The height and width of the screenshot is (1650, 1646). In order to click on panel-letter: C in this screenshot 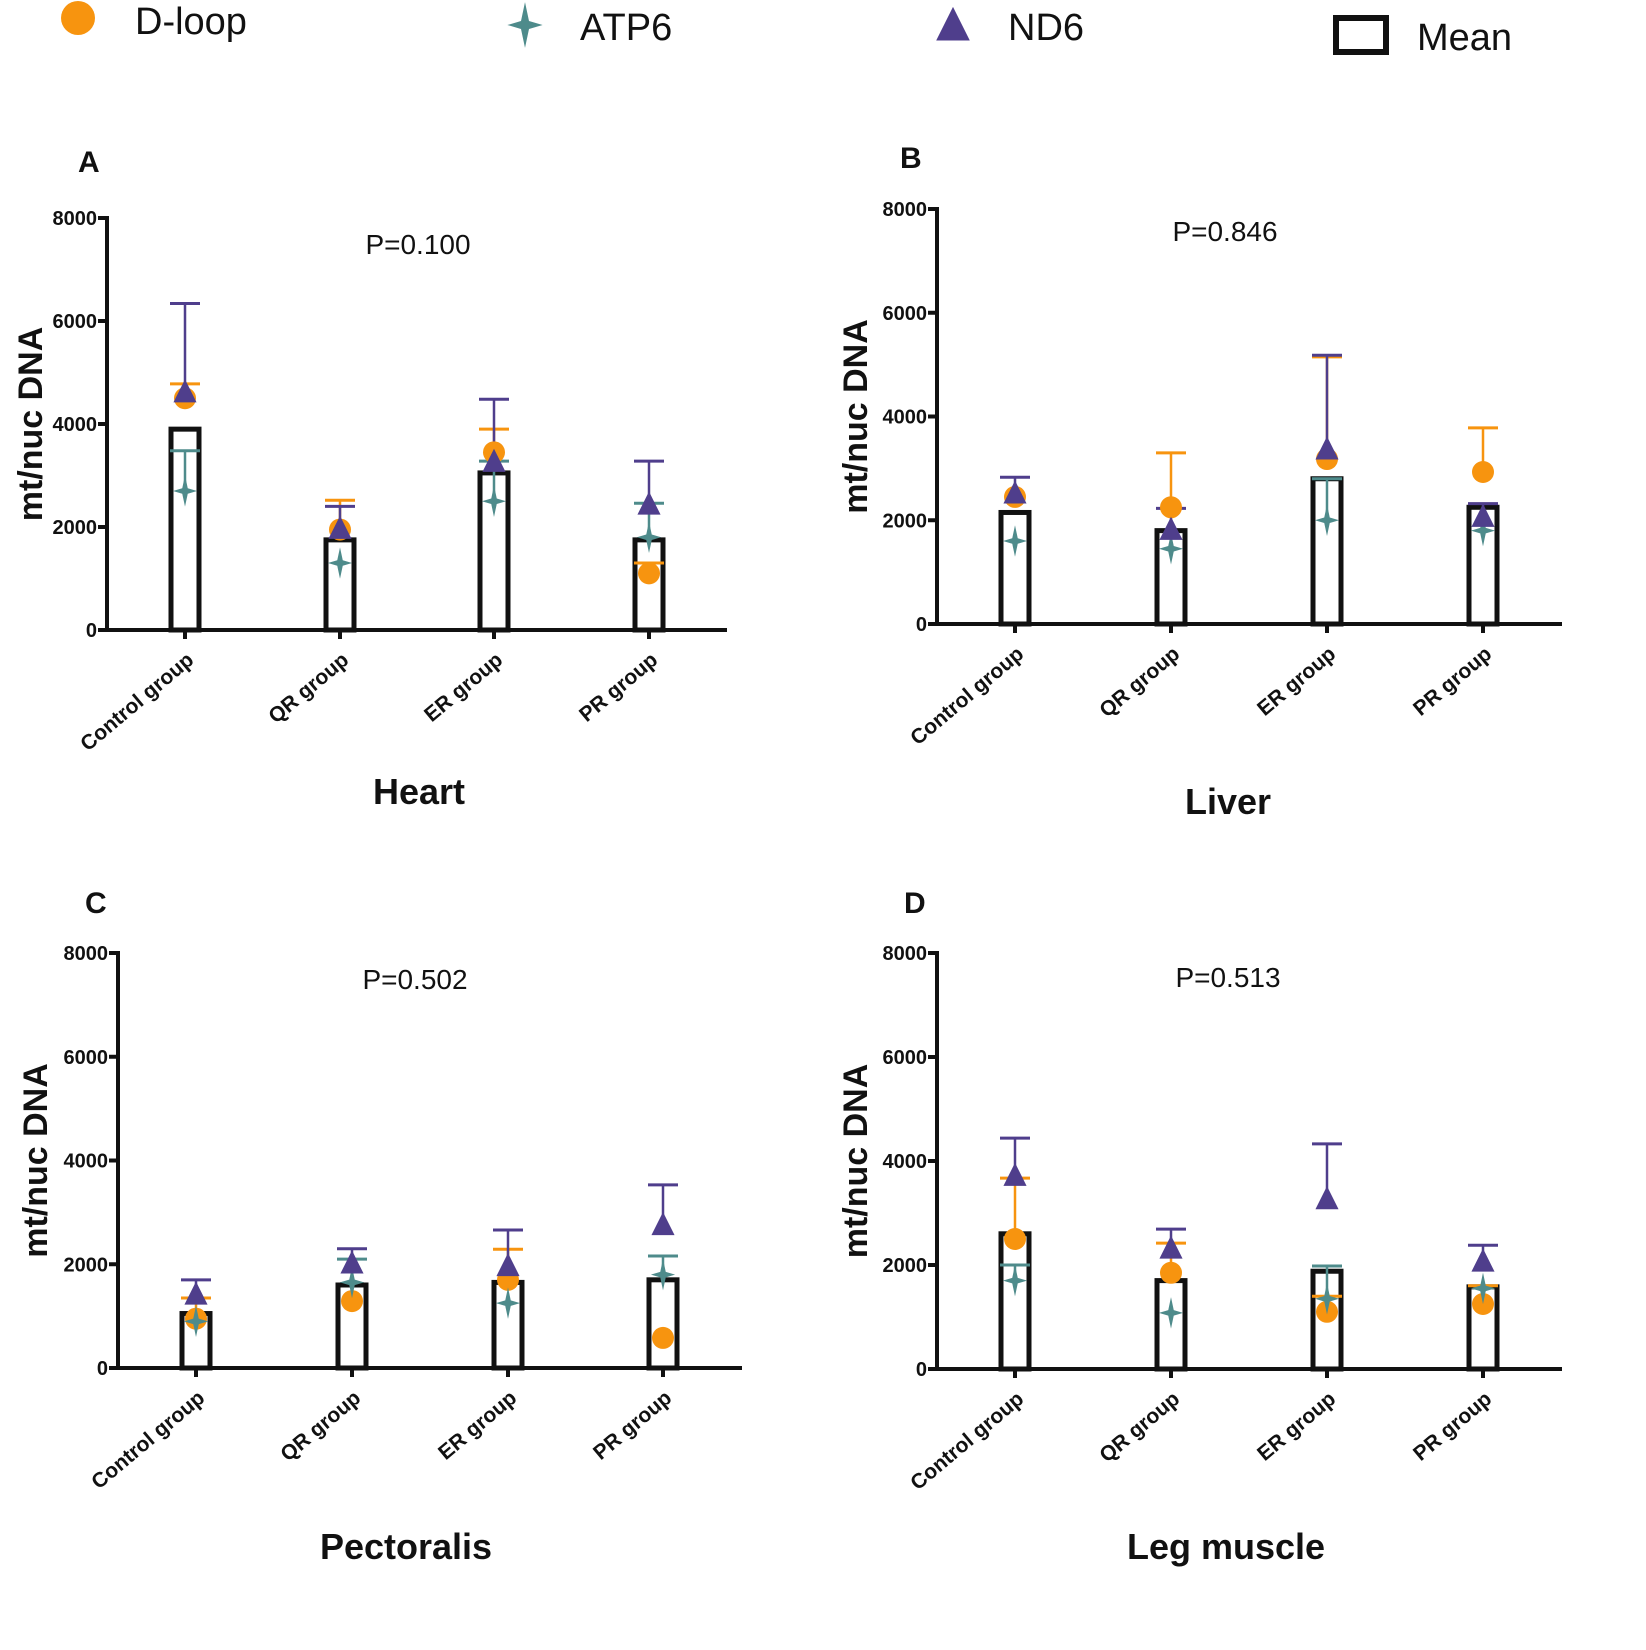, I will do `click(96, 903)`.